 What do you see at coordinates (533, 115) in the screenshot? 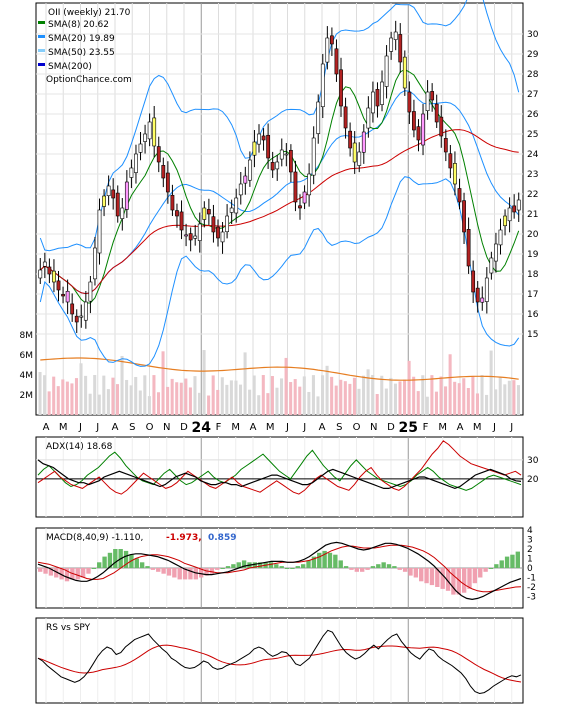
I see `y-tick-label: 26` at bounding box center [533, 115].